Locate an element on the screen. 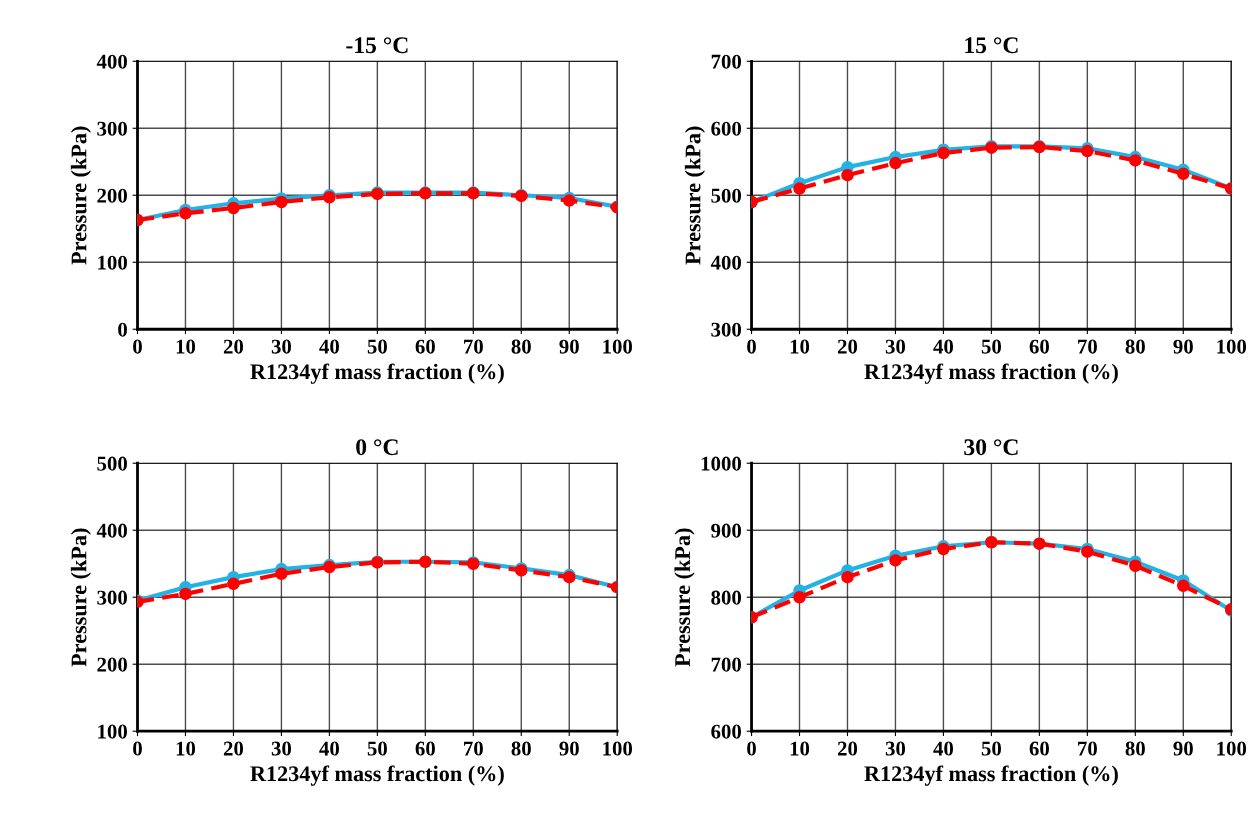  chart-title: -15 °C is located at coordinates (377, 45).